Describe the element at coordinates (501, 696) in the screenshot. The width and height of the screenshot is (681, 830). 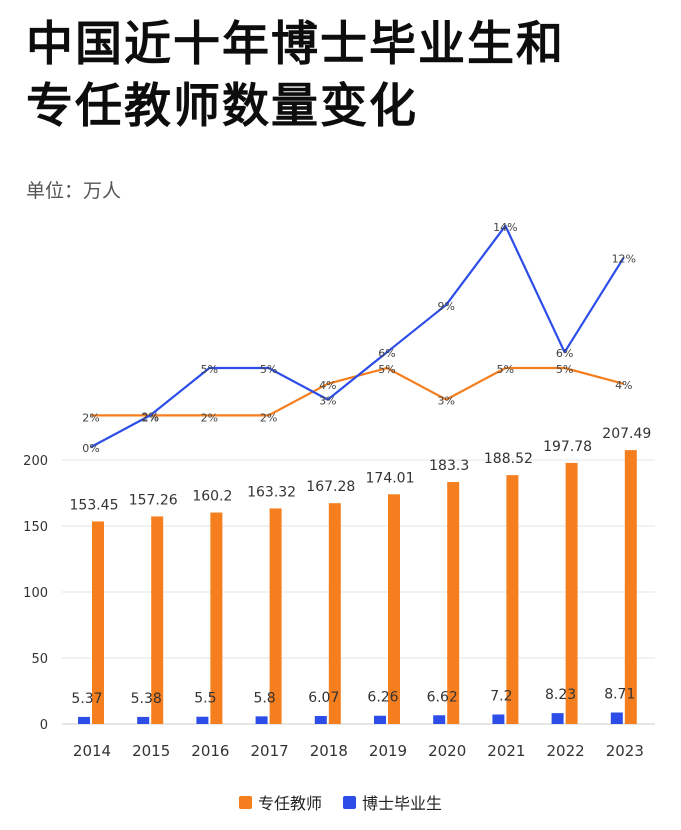
I see `data-label-phd: 7.2` at that location.